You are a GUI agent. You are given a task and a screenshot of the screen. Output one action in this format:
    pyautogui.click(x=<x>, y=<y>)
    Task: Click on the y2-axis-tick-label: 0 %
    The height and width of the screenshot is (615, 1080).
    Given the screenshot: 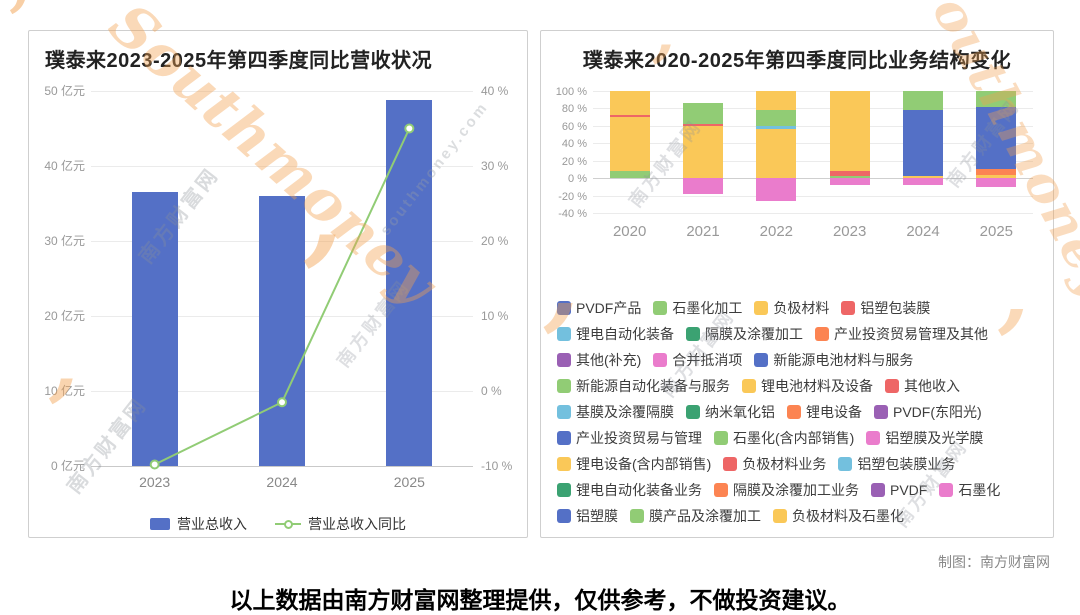 What is the action you would take?
    pyautogui.click(x=491, y=391)
    